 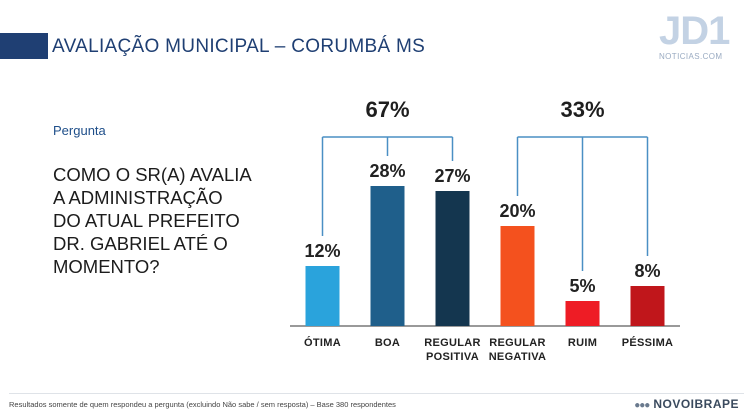 I want to click on data-label-1: 28%, so click(x=387, y=171).